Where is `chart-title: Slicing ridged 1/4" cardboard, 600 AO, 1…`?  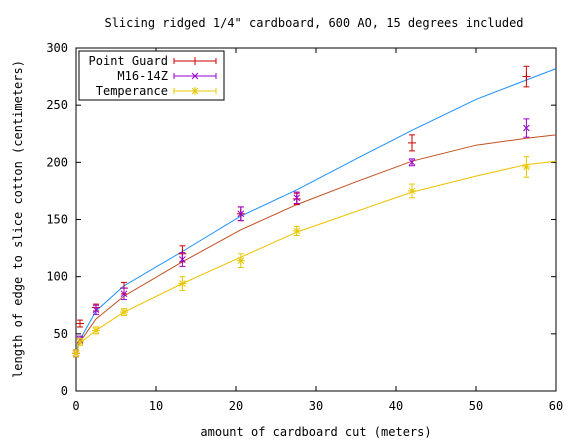
chart-title: Slicing ridged 1/4" cardboard, 600 AO, 1… is located at coordinates (313, 23).